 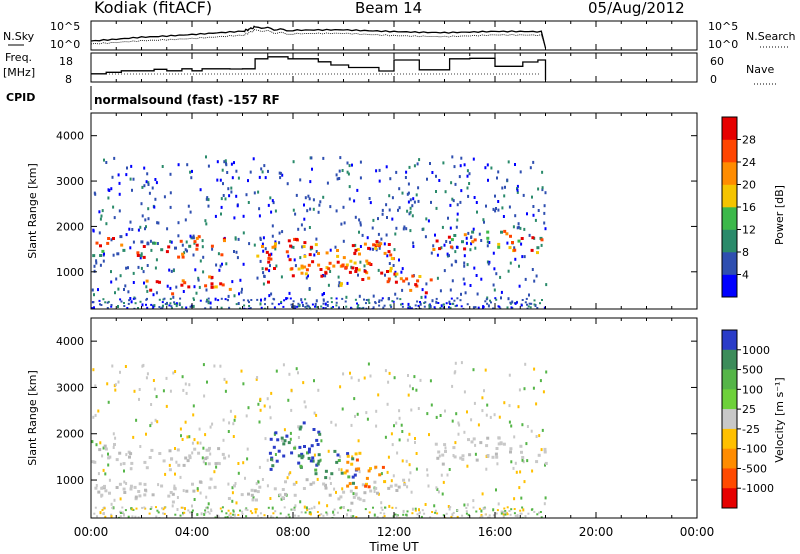 What do you see at coordinates (389, 68) in the screenshot?
I see `frequency-panel: Freq. [MHz] 18 8 60 0 Nave` at bounding box center [389, 68].